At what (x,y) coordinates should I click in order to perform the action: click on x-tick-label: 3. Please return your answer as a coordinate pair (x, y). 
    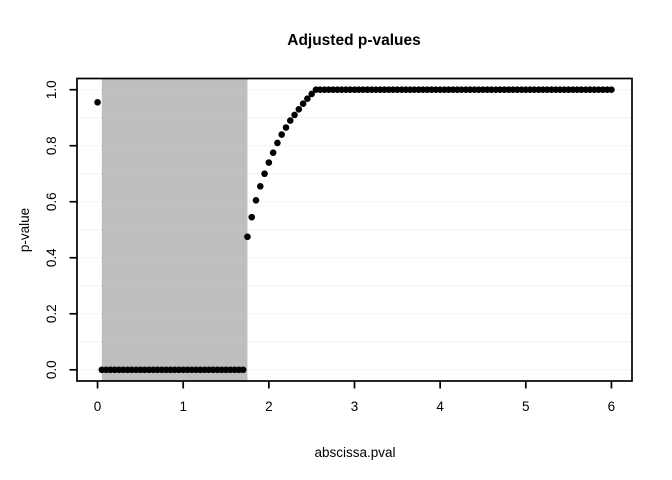
    Looking at the image, I should click on (355, 406).